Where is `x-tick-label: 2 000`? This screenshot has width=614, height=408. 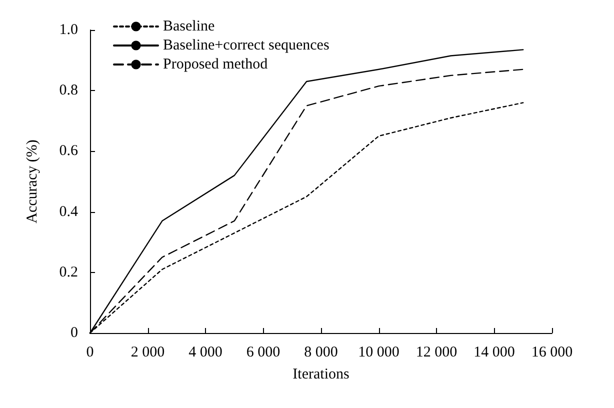 x-tick-label: 2 000 is located at coordinates (147, 352).